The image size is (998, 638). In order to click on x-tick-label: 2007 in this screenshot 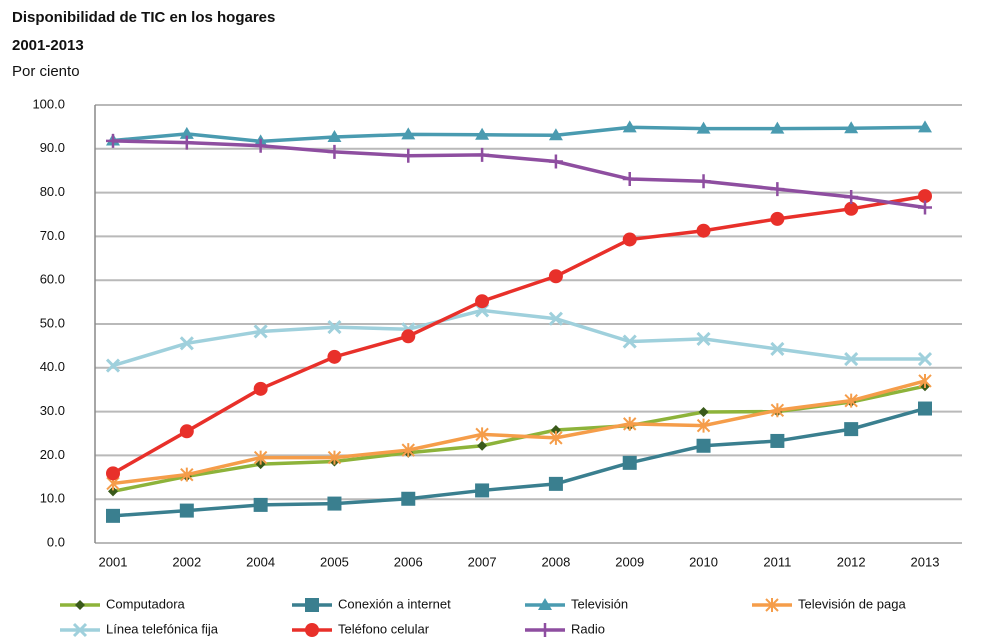, I will do `click(482, 561)`.